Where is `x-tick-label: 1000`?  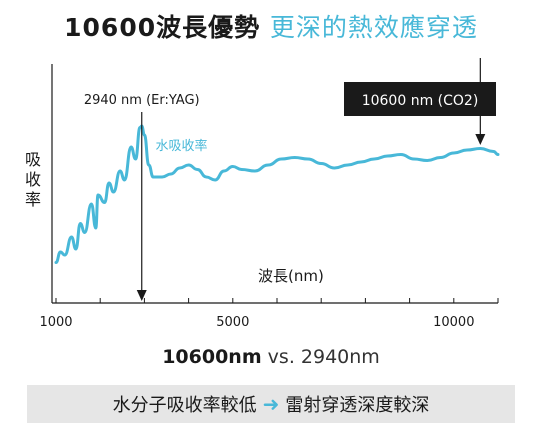
x-tick-label: 1000 is located at coordinates (55, 322).